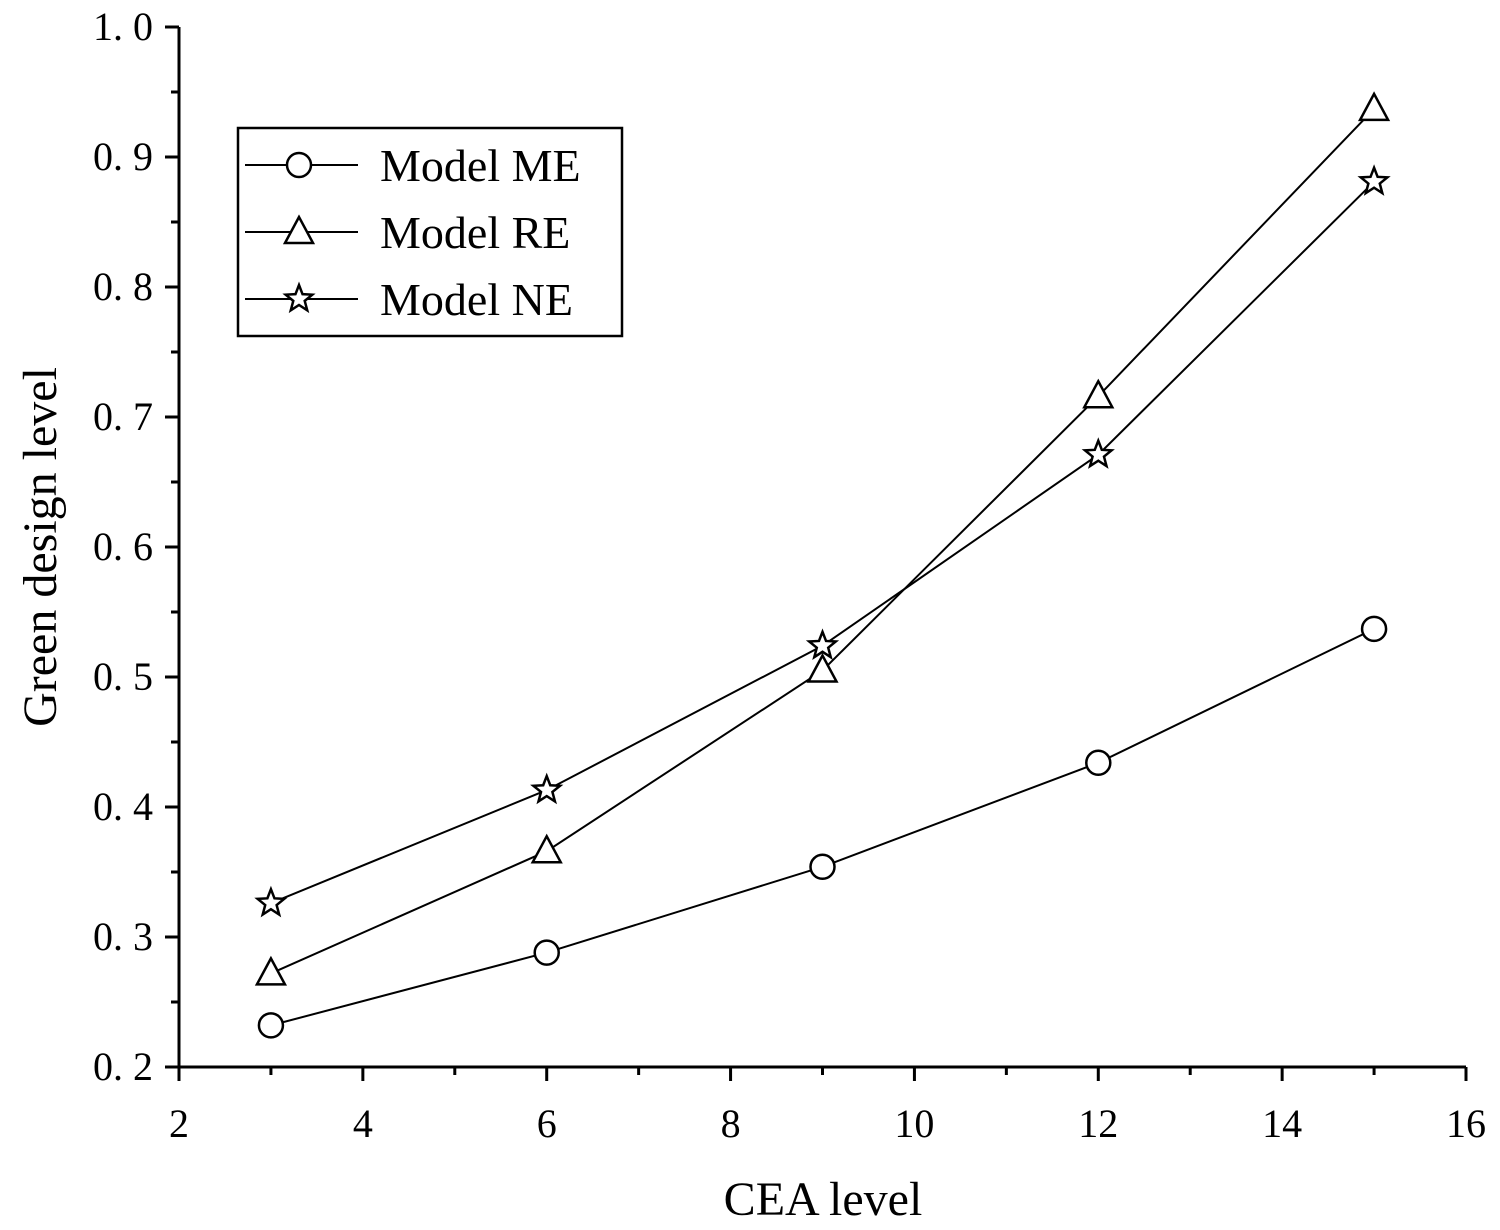 The width and height of the screenshot is (1500, 1230). Describe the element at coordinates (299, 165) in the screenshot. I see `legend-marker-circle` at that location.